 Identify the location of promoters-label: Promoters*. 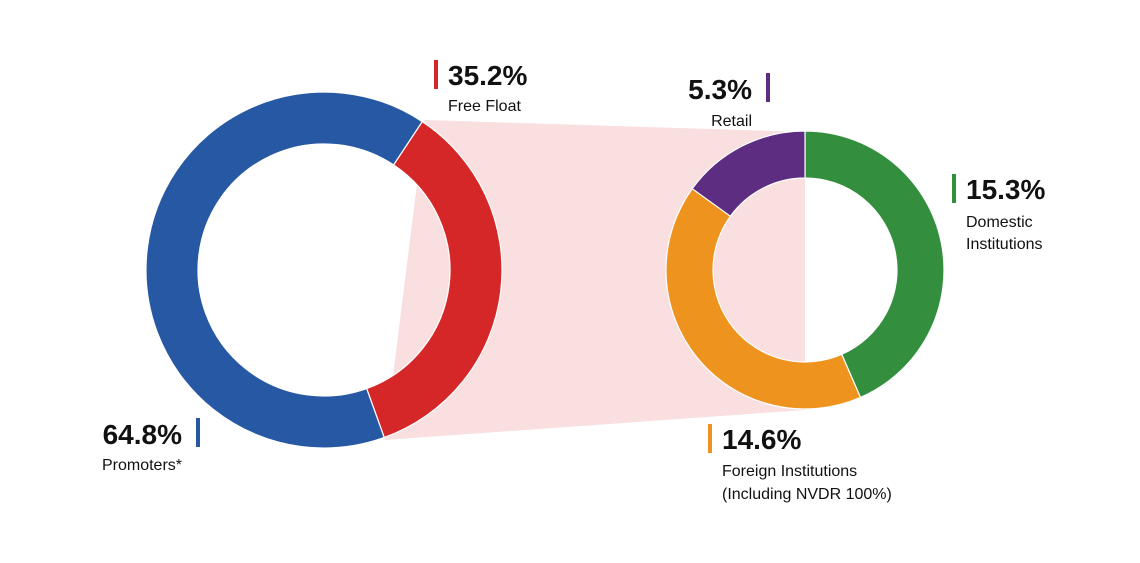
(142, 465).